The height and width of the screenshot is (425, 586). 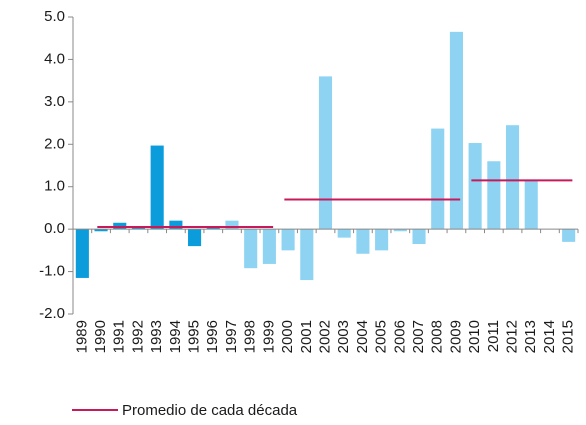 I want to click on x-tick-label: 1997, so click(x=231, y=336).